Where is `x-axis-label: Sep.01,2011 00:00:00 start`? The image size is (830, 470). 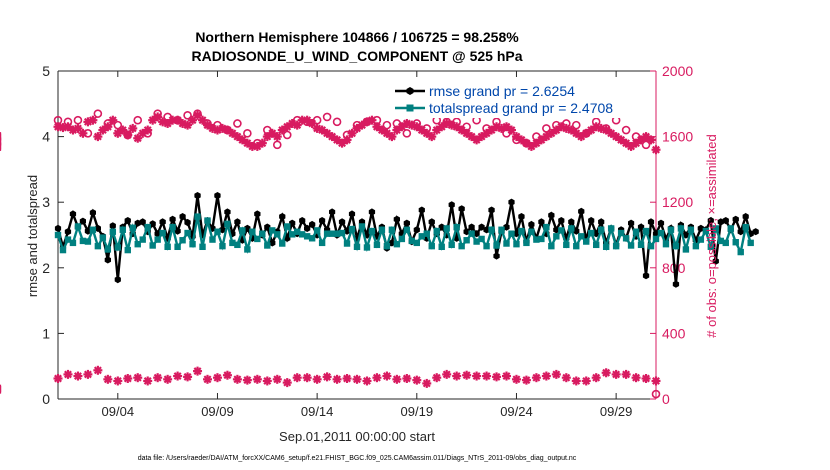 x-axis-label: Sep.01,2011 00:00:00 start is located at coordinates (357, 436).